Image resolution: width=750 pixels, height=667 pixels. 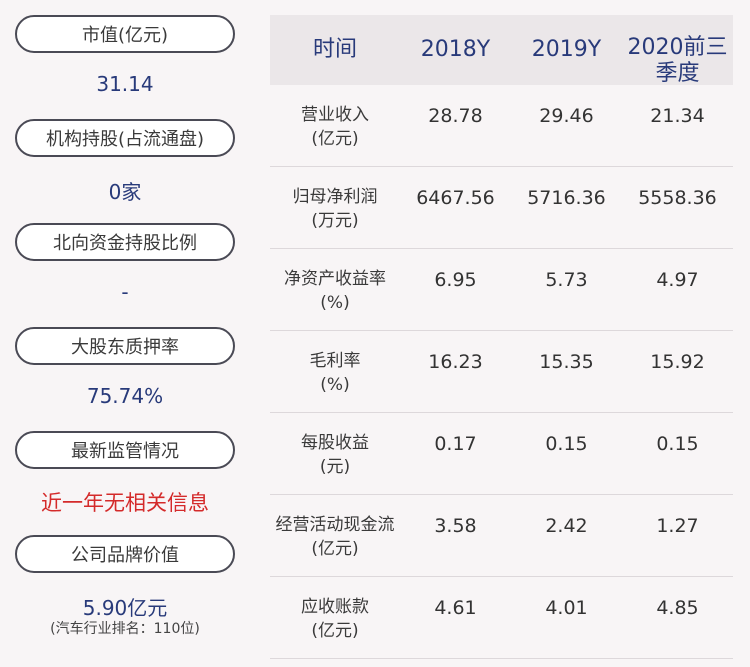 What do you see at coordinates (455, 444) in the screenshot?
I see `cell-2018: 0.17` at bounding box center [455, 444].